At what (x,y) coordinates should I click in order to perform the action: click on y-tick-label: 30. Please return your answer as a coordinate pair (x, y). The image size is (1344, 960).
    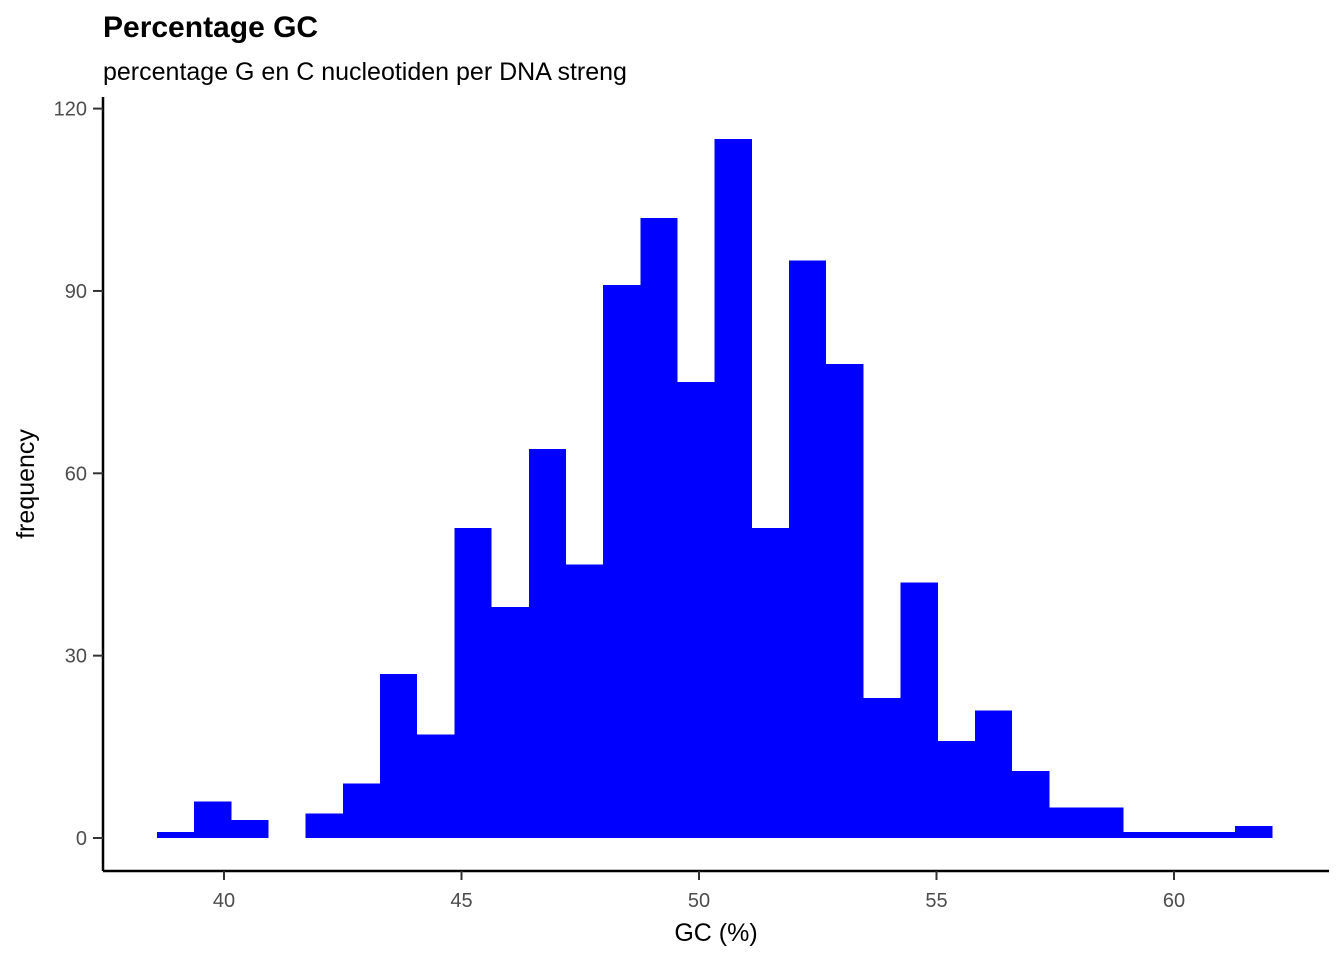
    Looking at the image, I should click on (76, 657).